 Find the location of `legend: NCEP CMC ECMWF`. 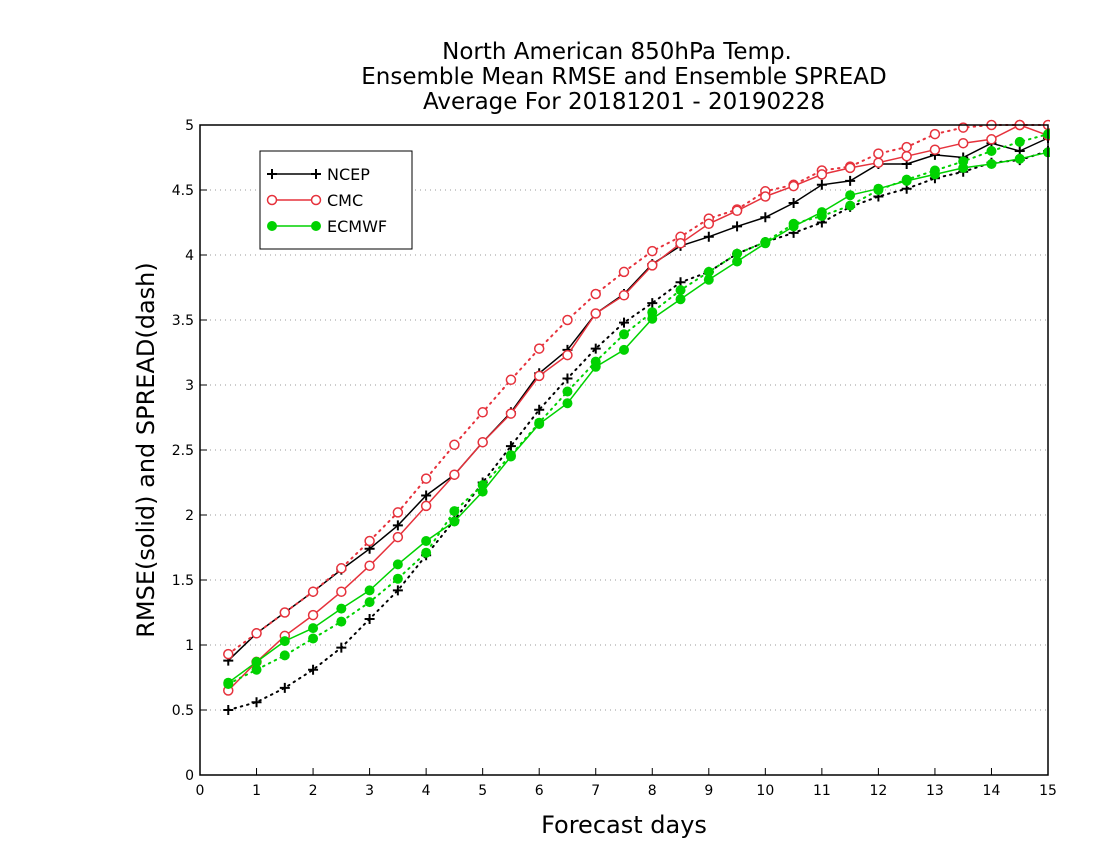

legend: NCEP CMC ECMWF is located at coordinates (336, 200).